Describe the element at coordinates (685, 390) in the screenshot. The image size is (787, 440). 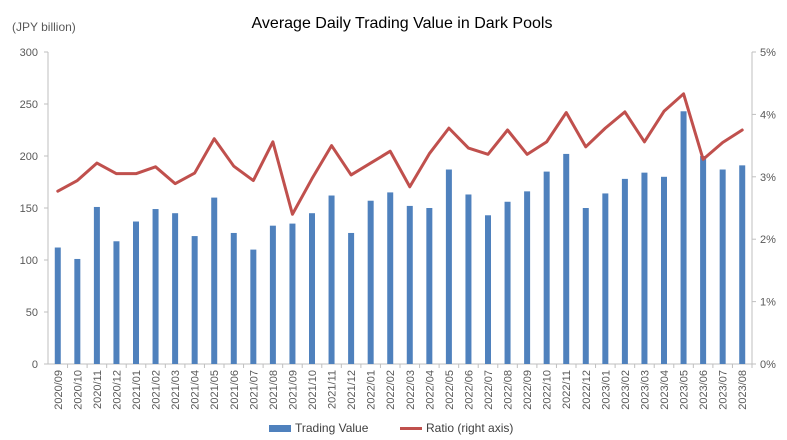
I see `x-tick-label: 2023/05` at that location.